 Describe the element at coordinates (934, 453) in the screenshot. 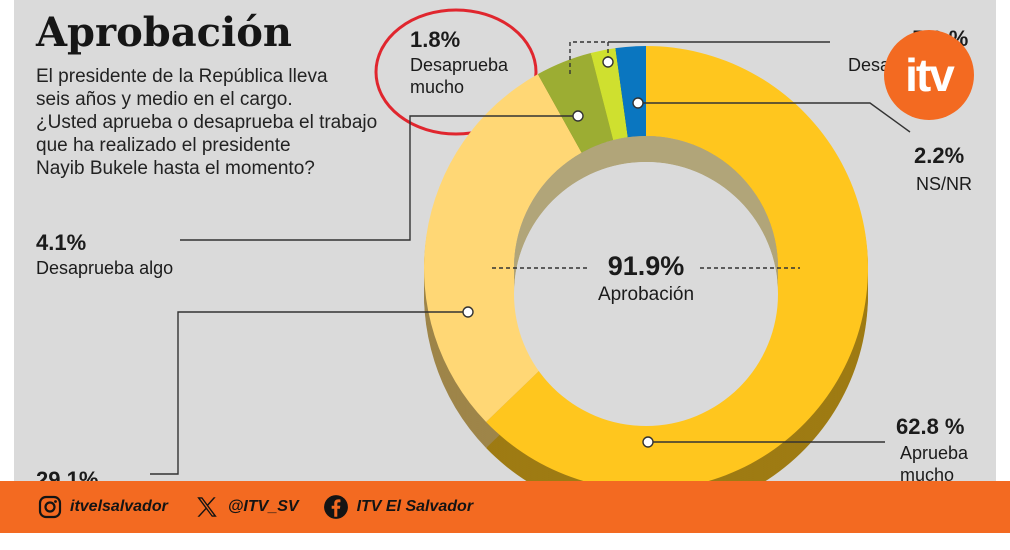

I see `label-aprueba-mucho-line1: Aprueba` at that location.